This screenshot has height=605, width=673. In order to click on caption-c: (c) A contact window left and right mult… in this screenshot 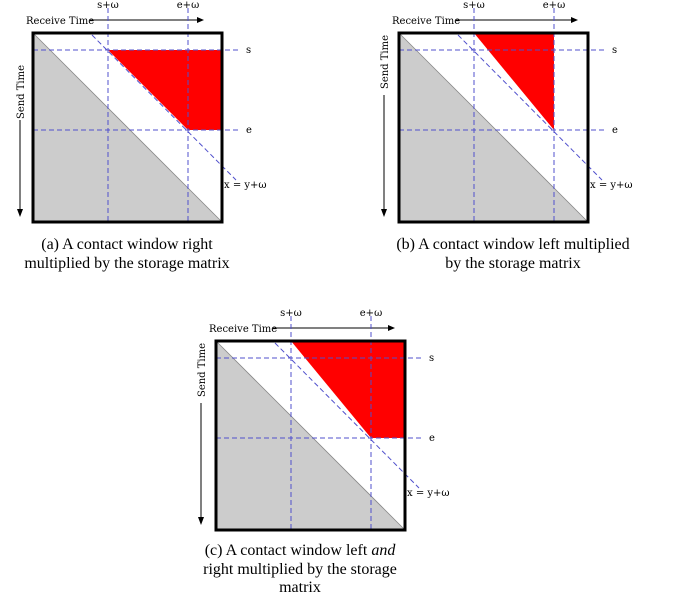, I will do `click(300, 570)`.